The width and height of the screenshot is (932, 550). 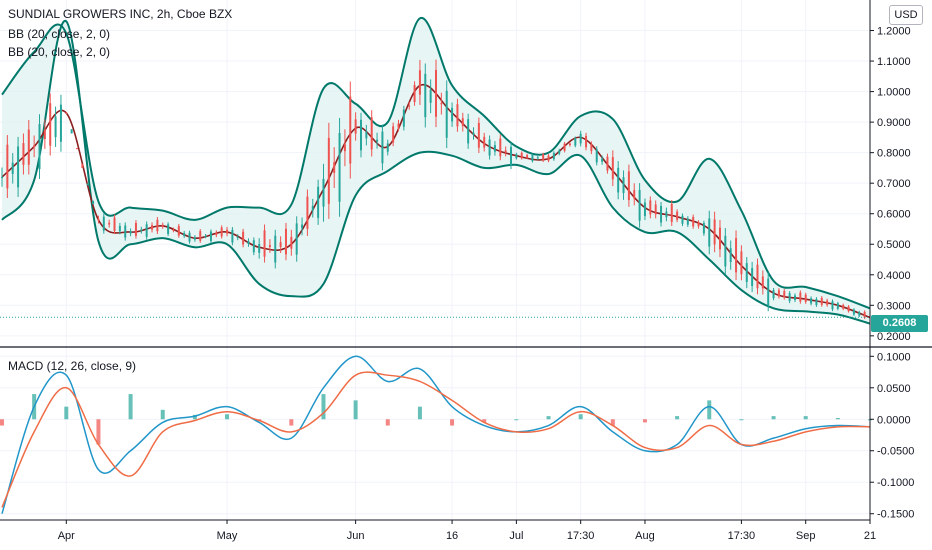 I want to click on bb-legend-2: BB (20, close, 2, 0), so click(x=59, y=52).